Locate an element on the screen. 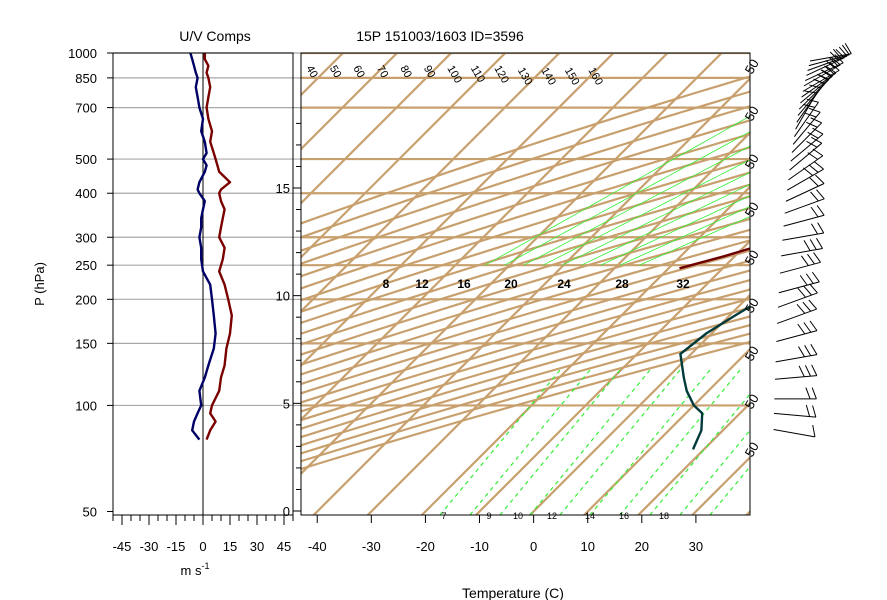 This screenshot has height=600, width=887. uv-series is located at coordinates (211, 246).